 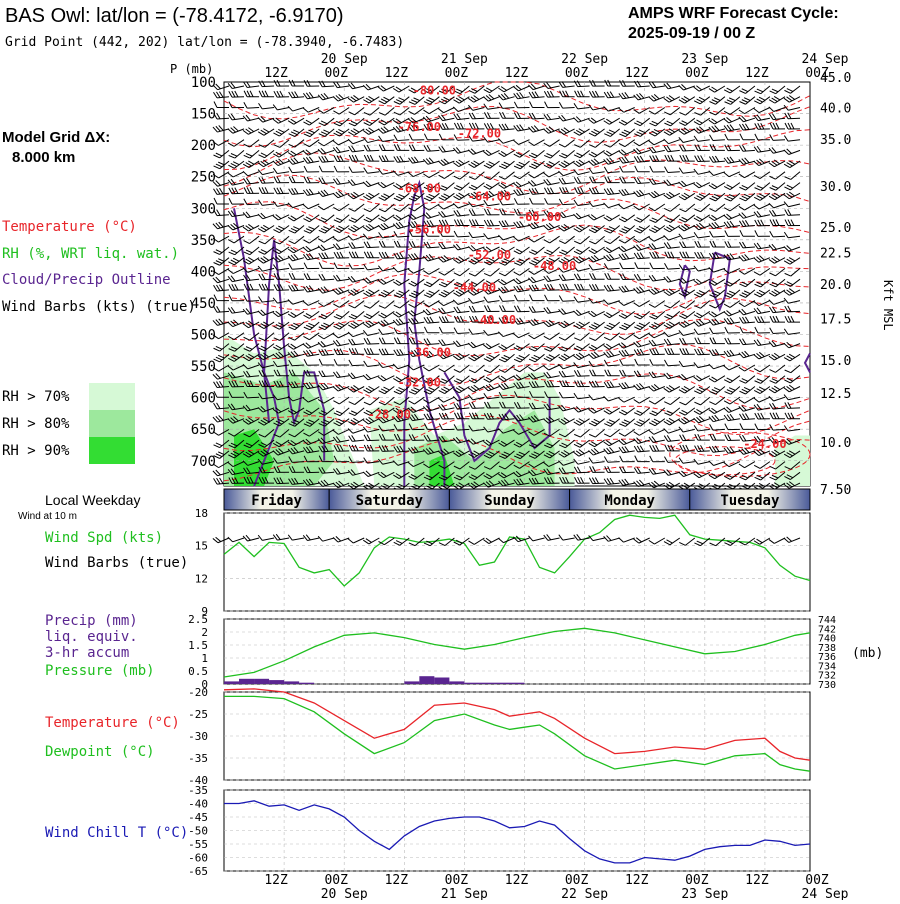 What do you see at coordinates (116, 833) in the screenshot?
I see `wind-chill-label: Wind Chill T (°C)` at bounding box center [116, 833].